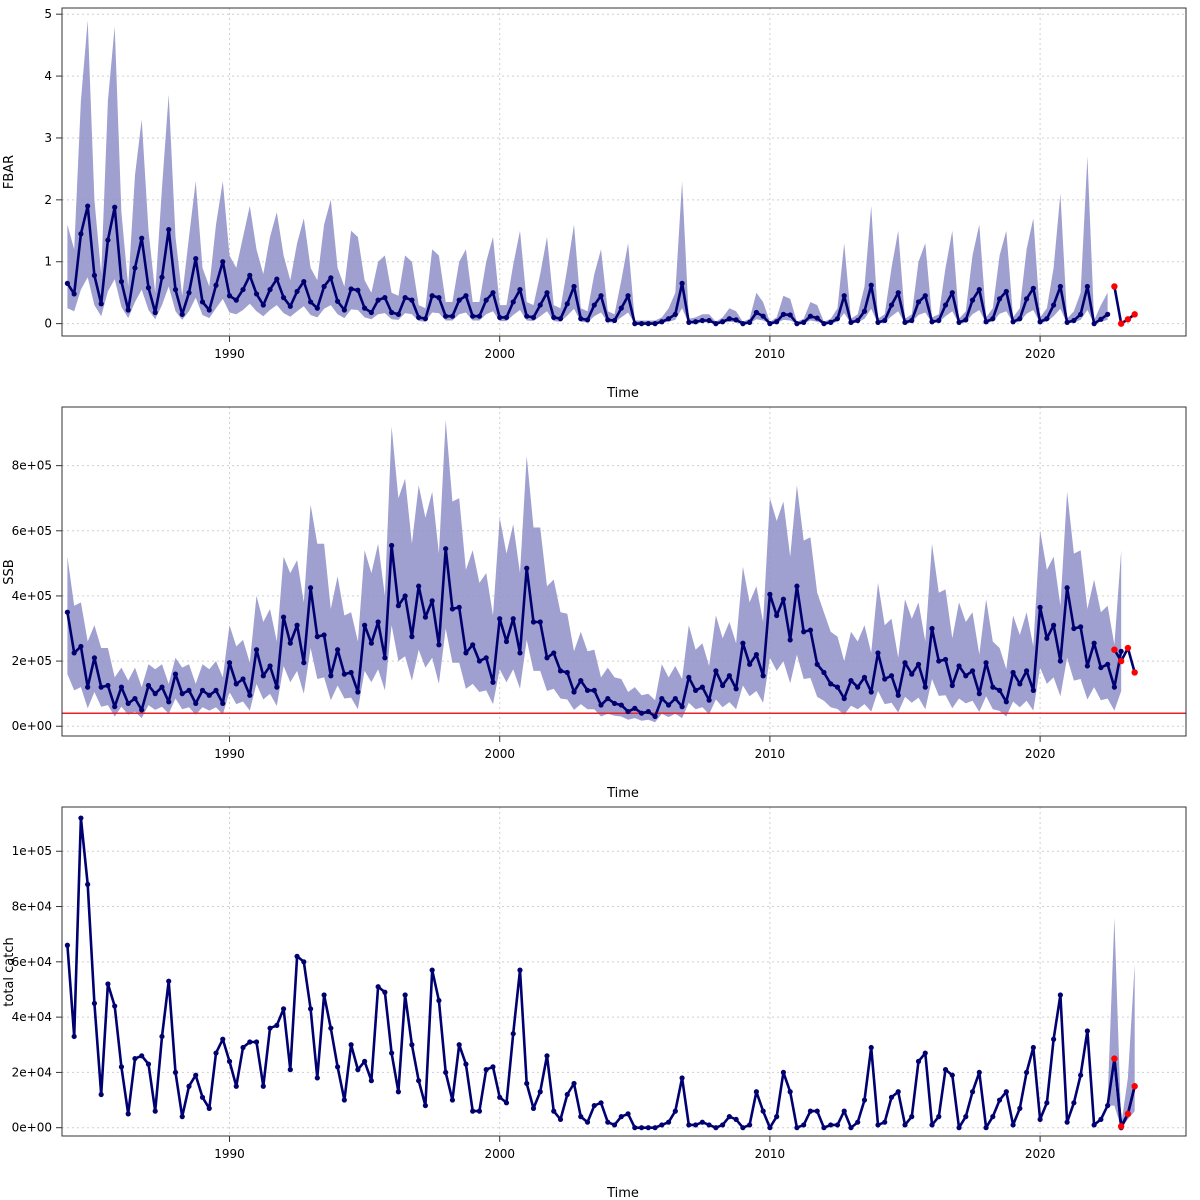 This screenshot has width=1200, height=1200. I want to click on ssb-series, so click(594, 631).